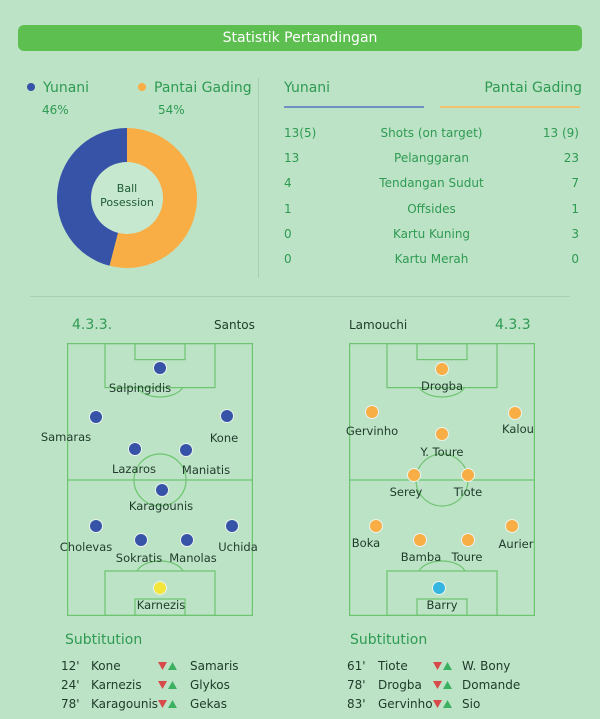 Image resolution: width=600 pixels, height=719 pixels. Describe the element at coordinates (104, 640) in the screenshot. I see `home-substitution-title: Subtitution` at that location.